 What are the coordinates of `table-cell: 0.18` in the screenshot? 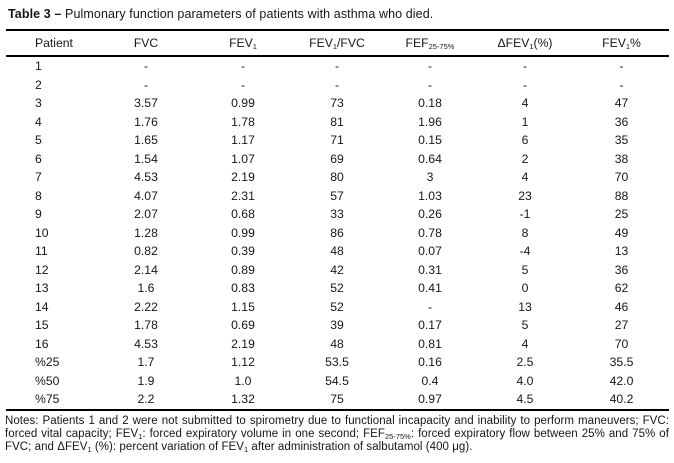 It's located at (430, 103).